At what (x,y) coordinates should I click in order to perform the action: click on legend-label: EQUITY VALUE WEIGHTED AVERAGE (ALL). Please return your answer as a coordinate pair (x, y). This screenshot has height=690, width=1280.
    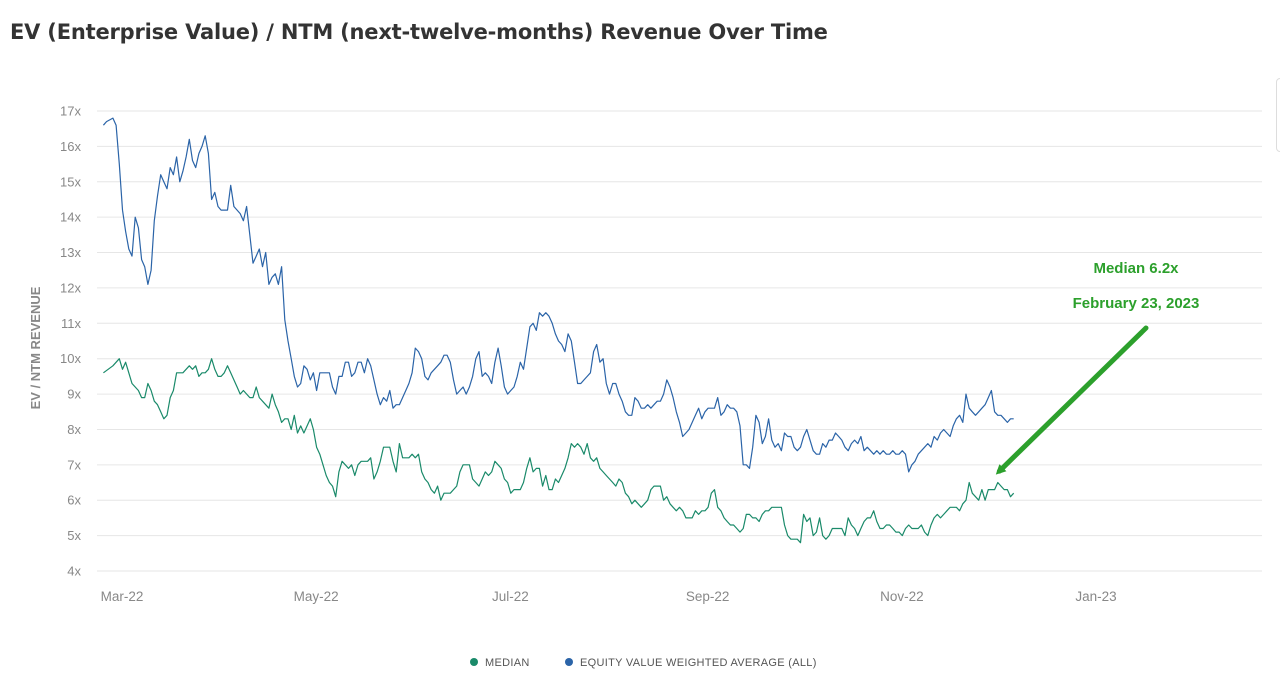
    Looking at the image, I should click on (698, 663).